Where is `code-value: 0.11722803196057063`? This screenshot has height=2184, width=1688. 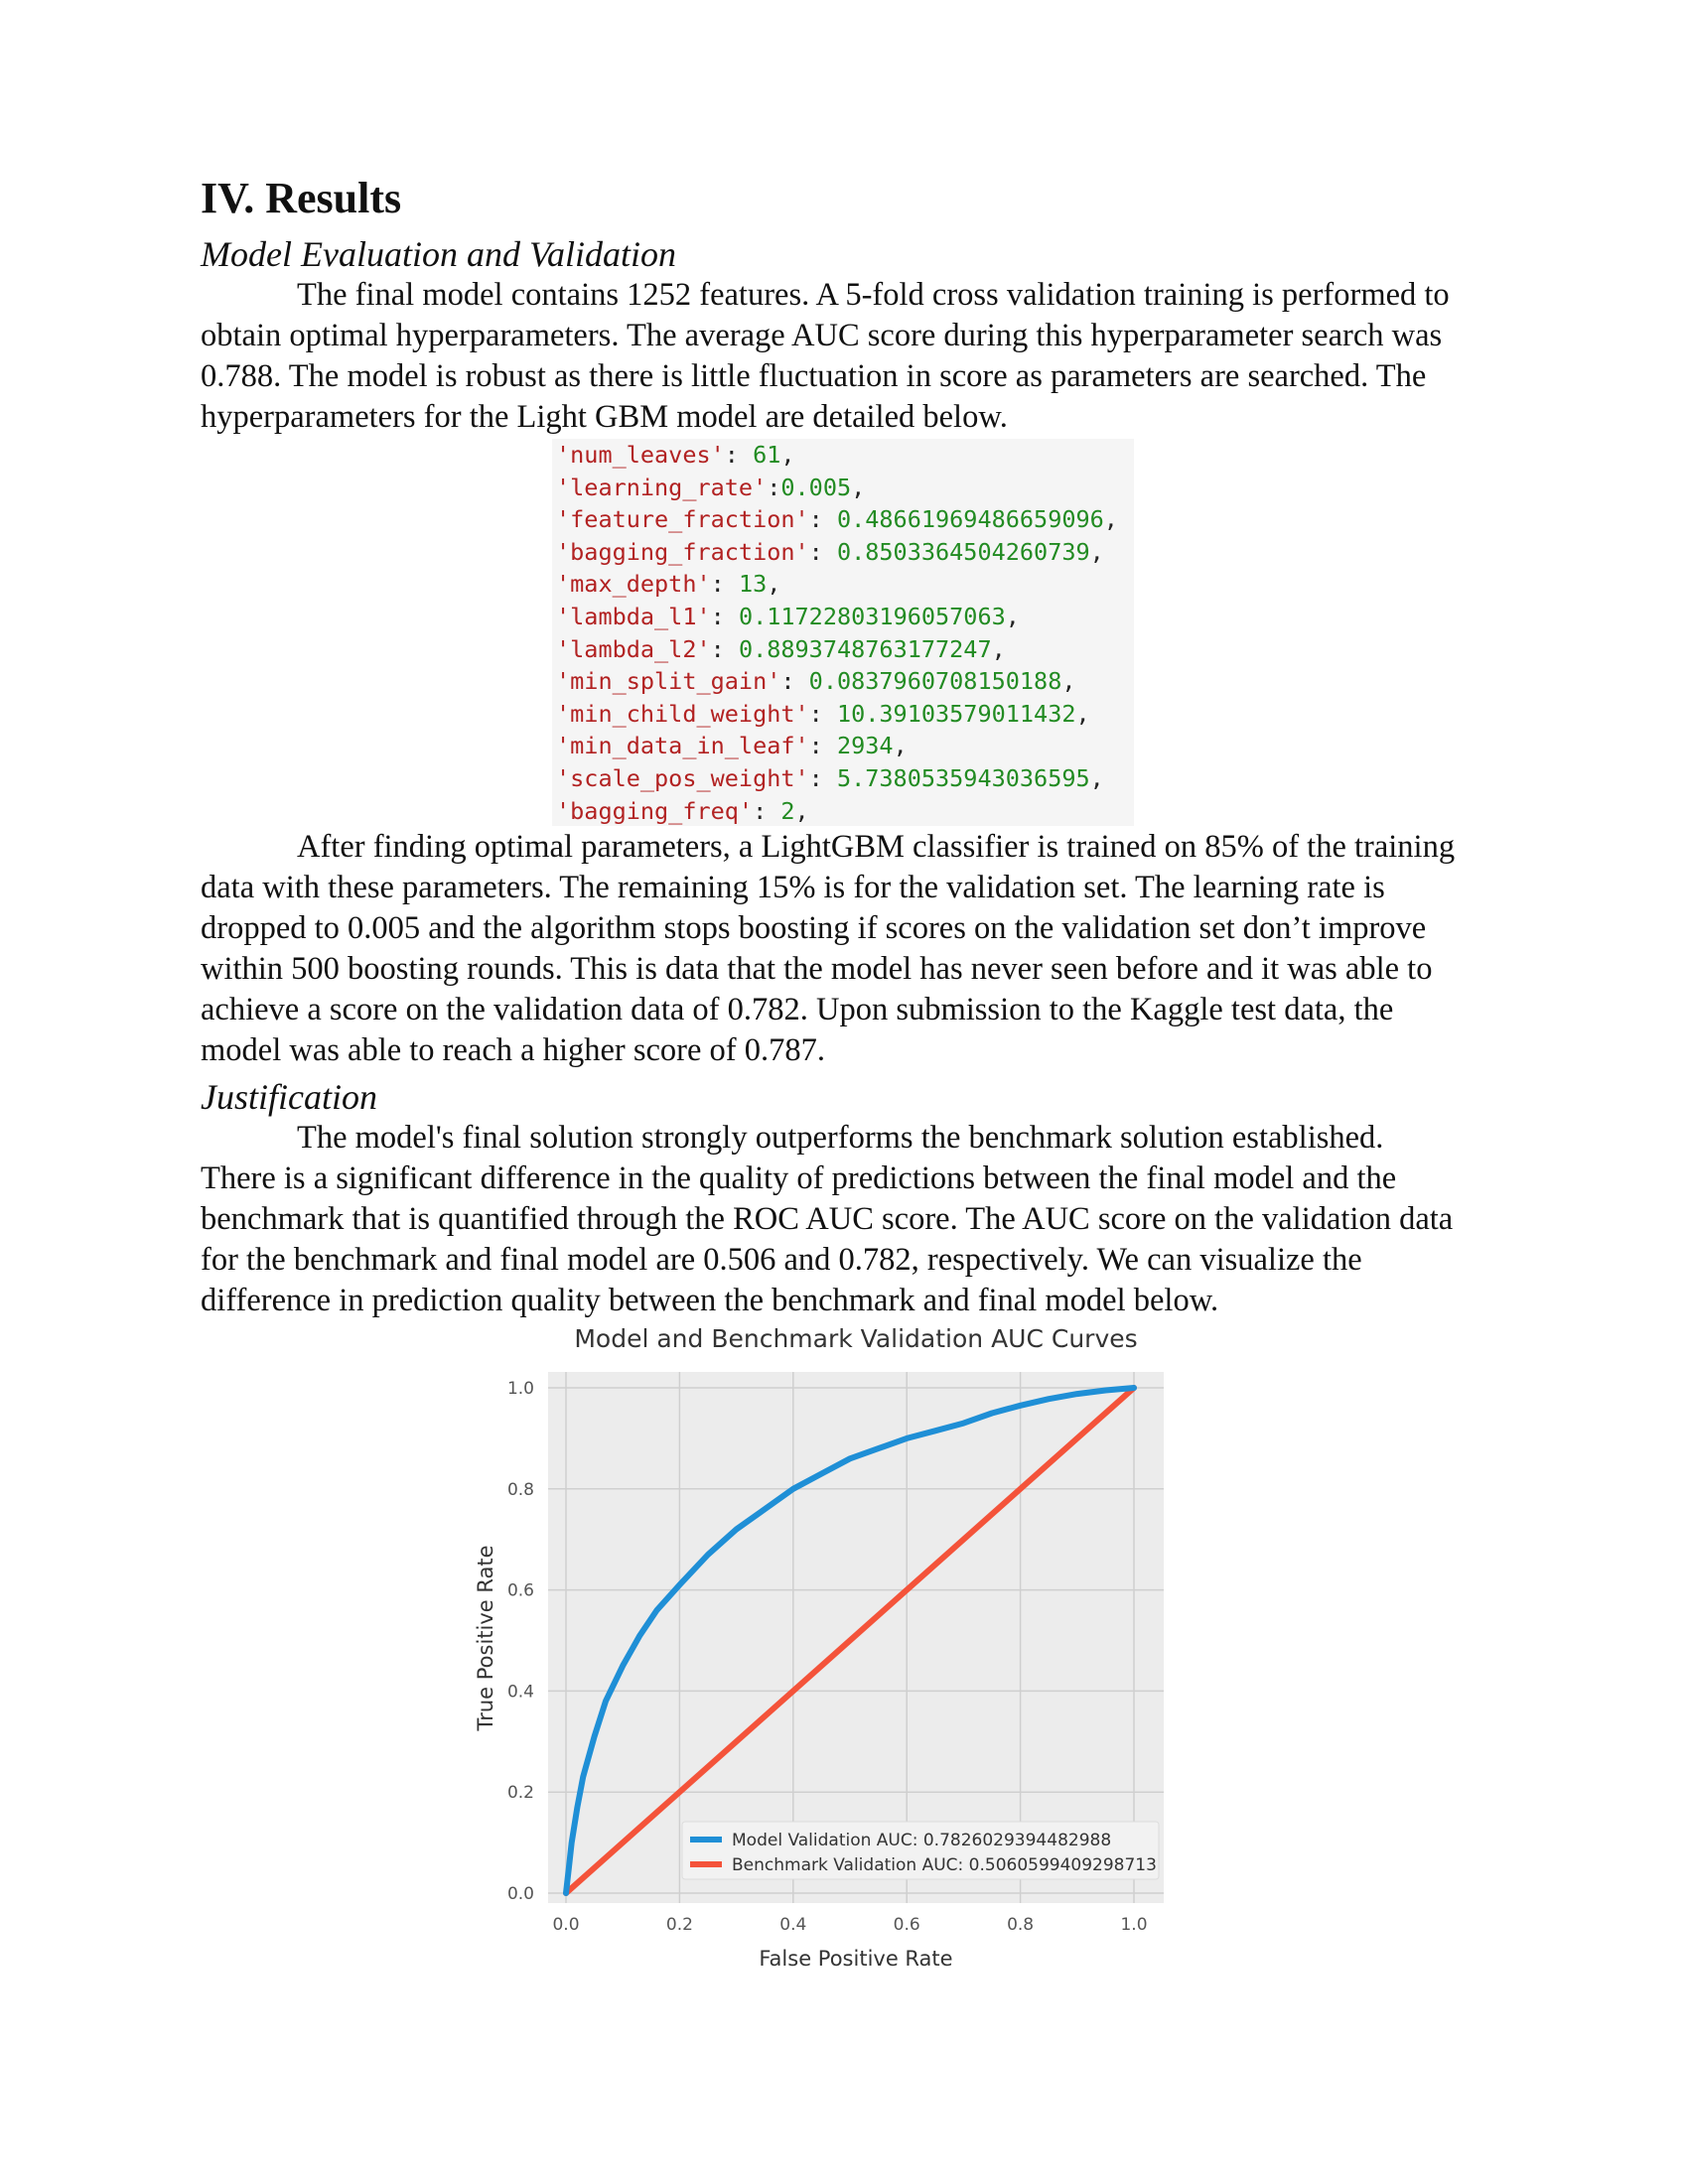
code-value: 0.11722803196057063 is located at coordinates (872, 616).